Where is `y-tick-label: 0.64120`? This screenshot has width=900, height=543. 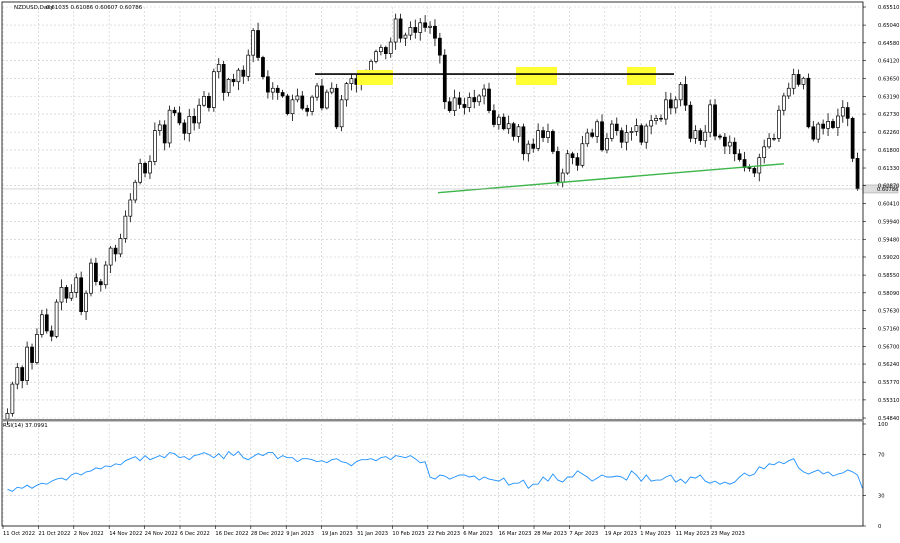
y-tick-label: 0.64120 is located at coordinates (888, 62).